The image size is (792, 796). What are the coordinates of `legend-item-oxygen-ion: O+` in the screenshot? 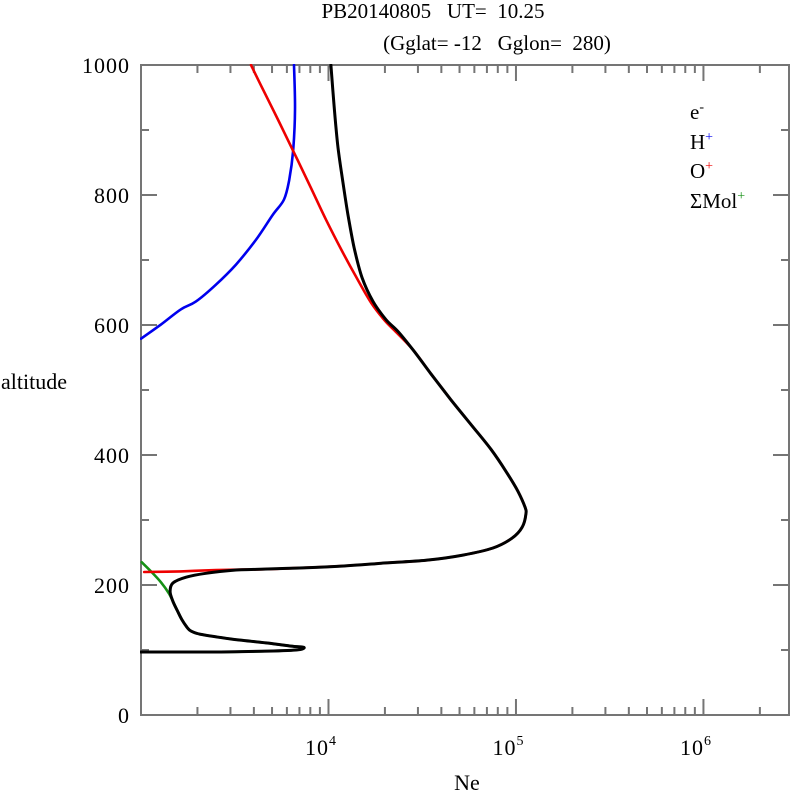 It's located at (701, 171).